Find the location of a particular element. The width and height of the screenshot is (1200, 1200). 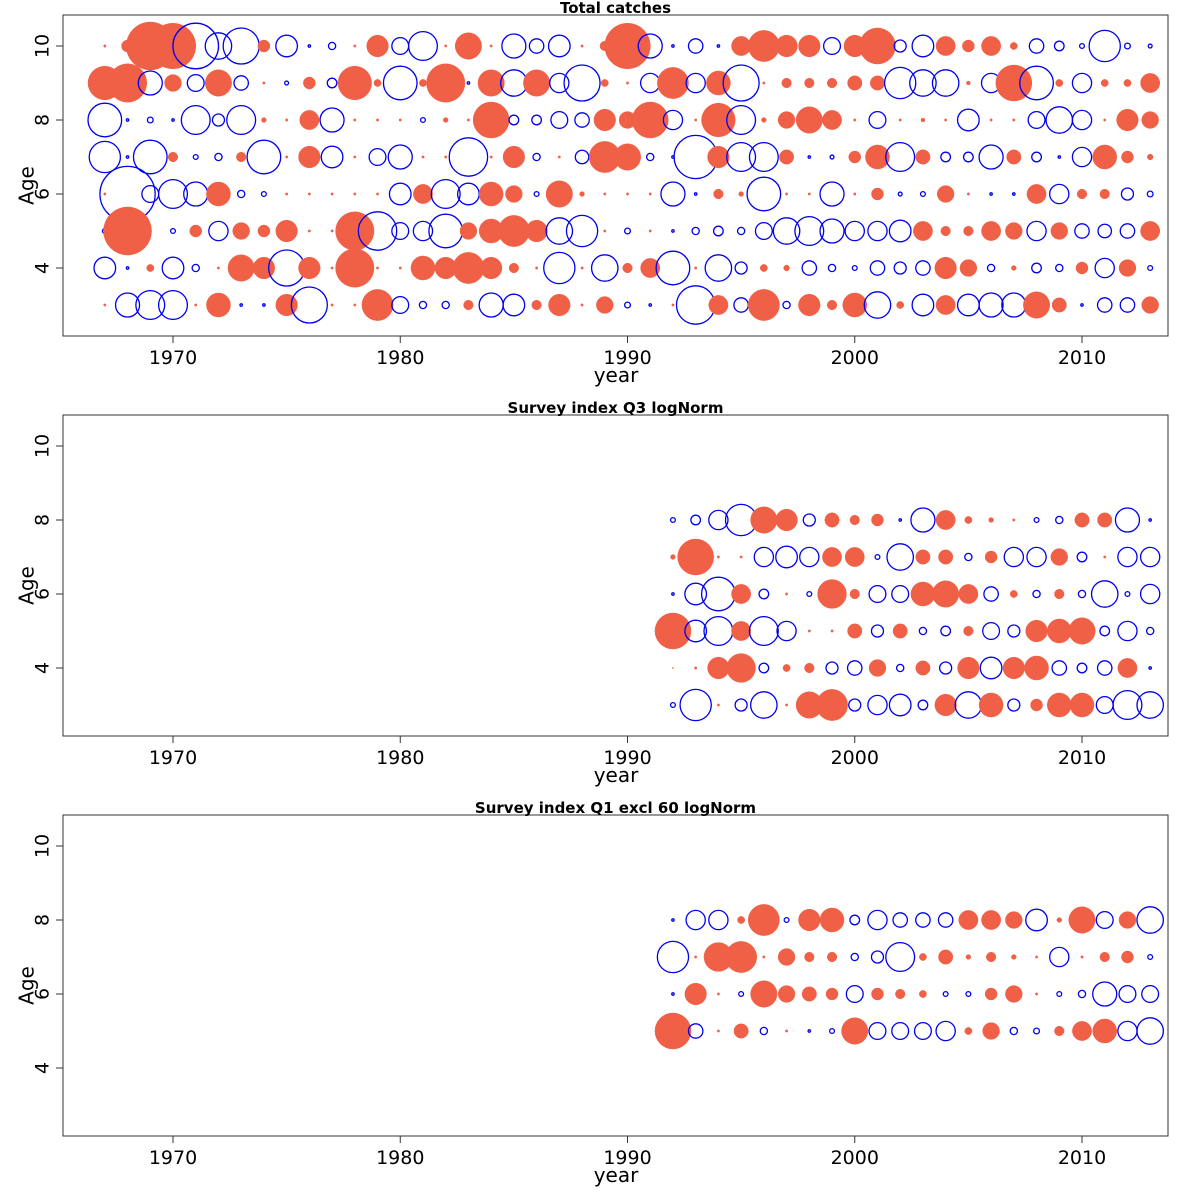

x-tick-label: 1990 is located at coordinates (627, 358).